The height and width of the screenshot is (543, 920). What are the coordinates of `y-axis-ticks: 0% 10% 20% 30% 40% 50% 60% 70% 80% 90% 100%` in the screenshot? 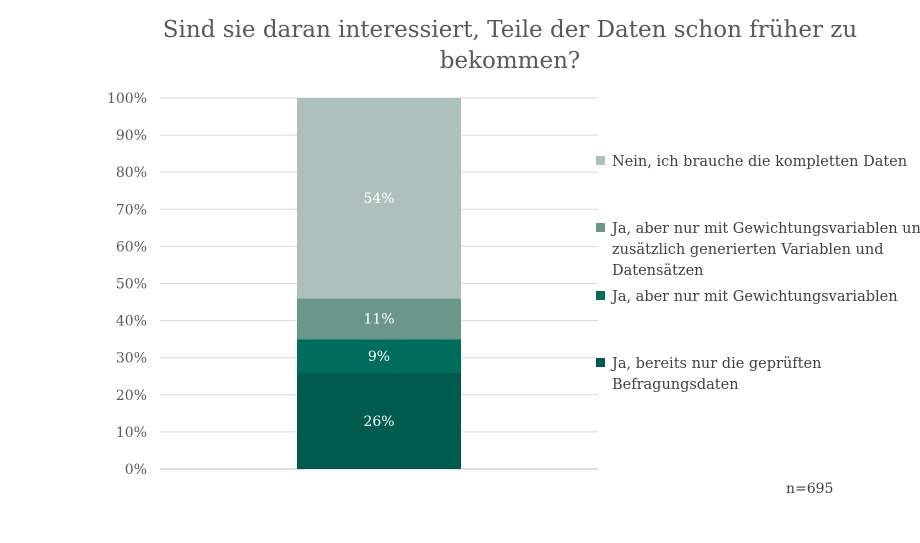 It's located at (127, 284).